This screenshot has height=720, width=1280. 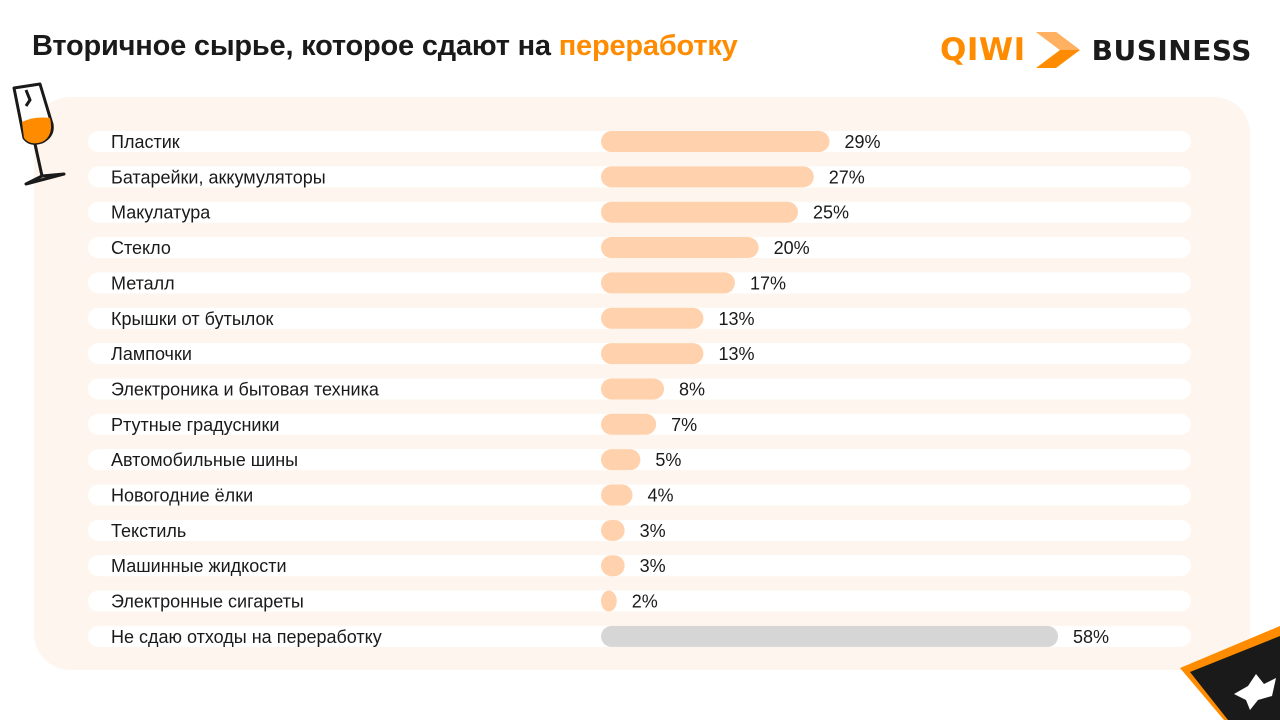 What do you see at coordinates (847, 177) in the screenshot?
I see `value-label: 27%` at bounding box center [847, 177].